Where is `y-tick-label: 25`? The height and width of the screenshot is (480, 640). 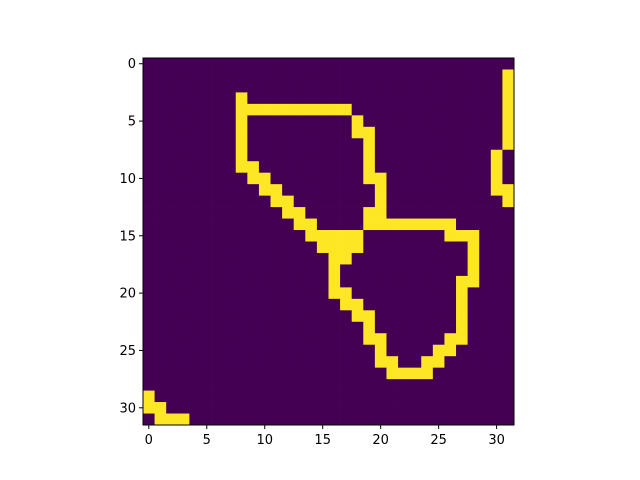 y-tick-label: 25 is located at coordinates (127, 351).